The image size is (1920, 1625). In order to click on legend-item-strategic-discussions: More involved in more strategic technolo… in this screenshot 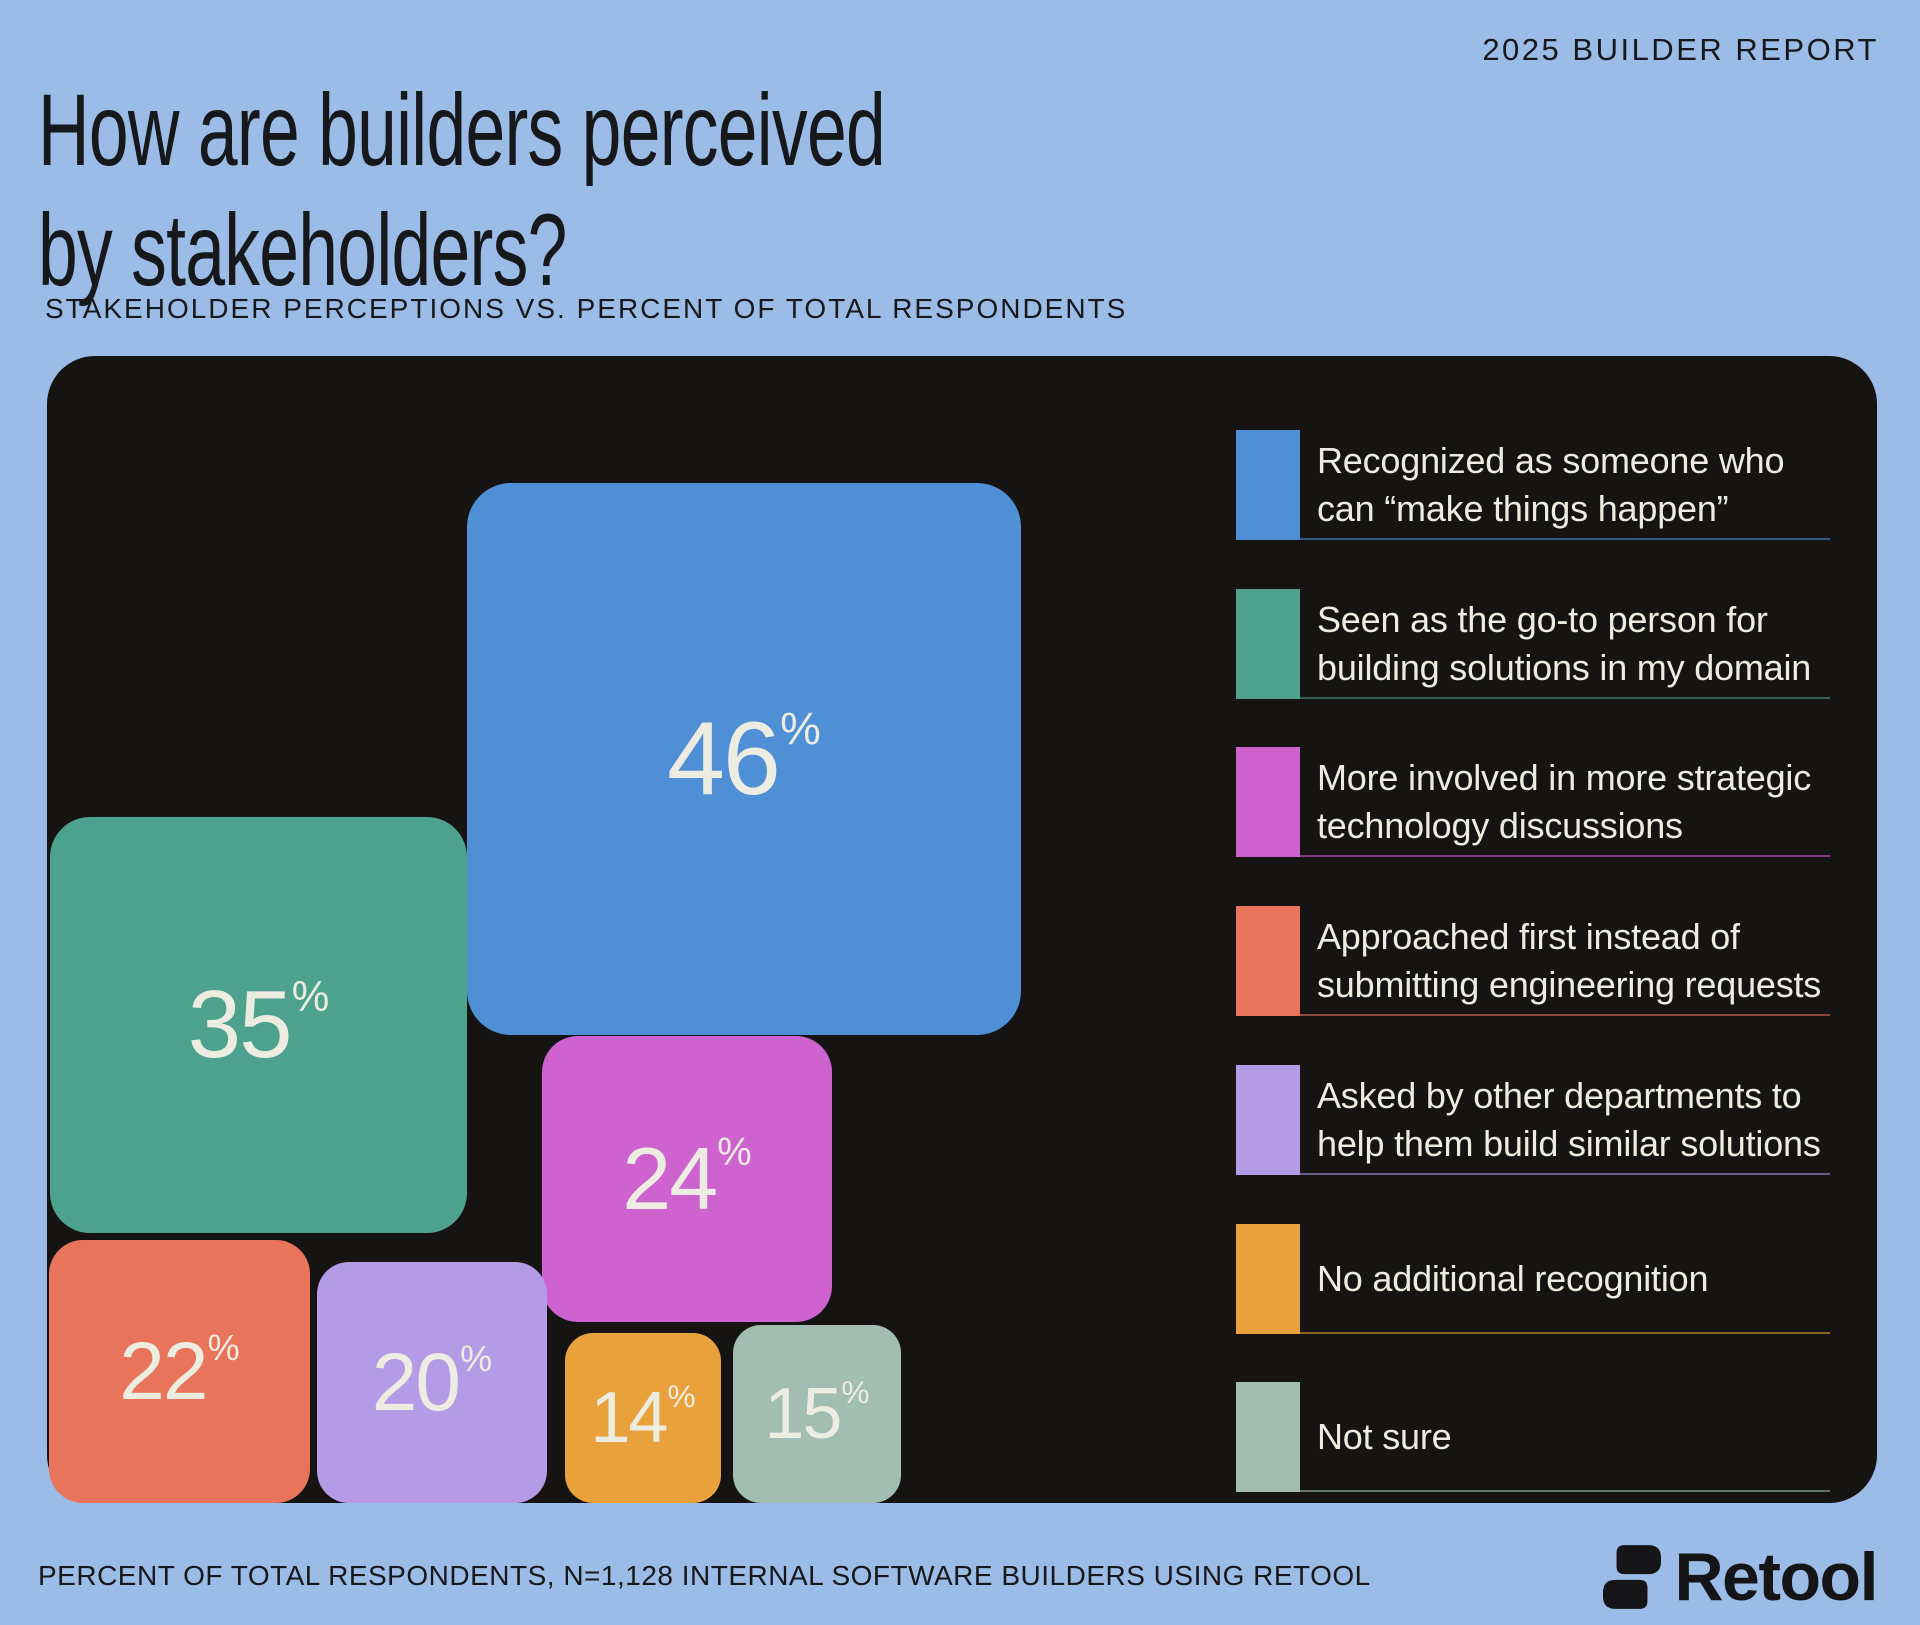, I will do `click(1533, 802)`.